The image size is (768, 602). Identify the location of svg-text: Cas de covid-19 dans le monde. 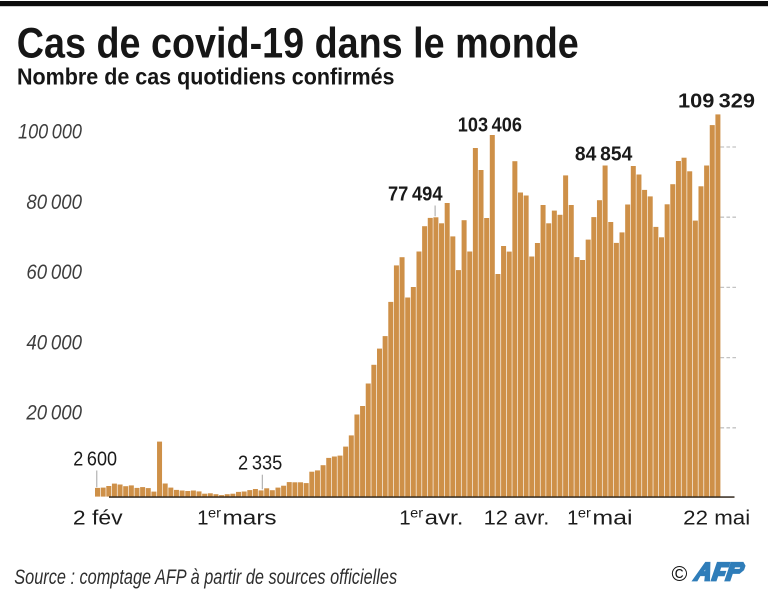
(298, 43).